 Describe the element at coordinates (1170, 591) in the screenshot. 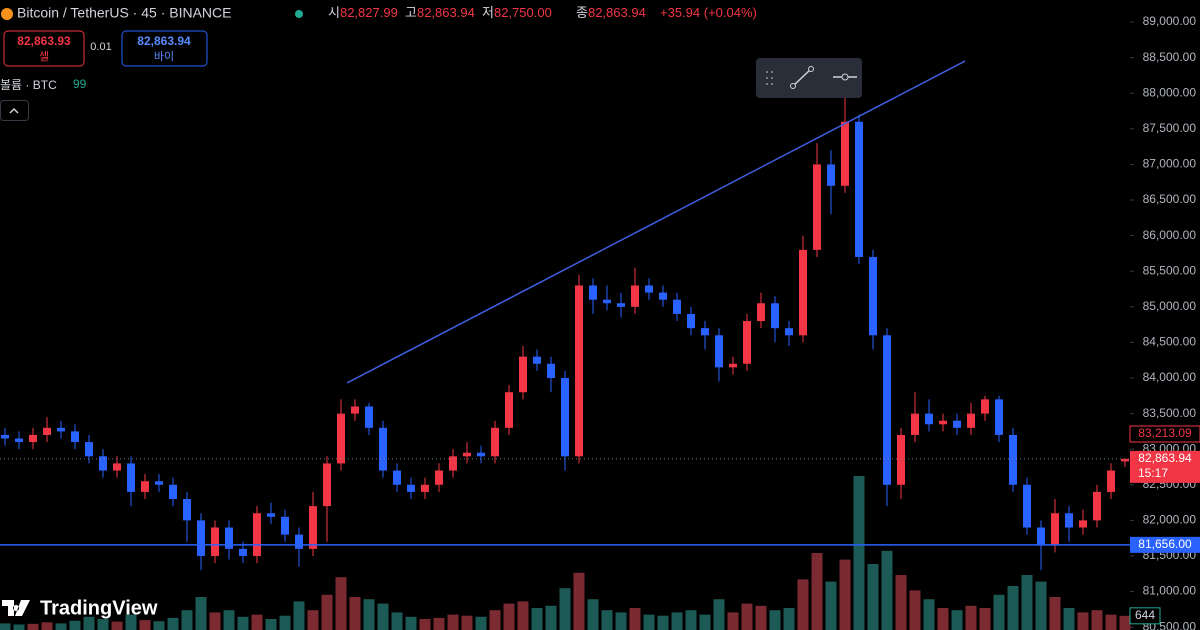

I see `y-tick-label: 81,000.00` at that location.